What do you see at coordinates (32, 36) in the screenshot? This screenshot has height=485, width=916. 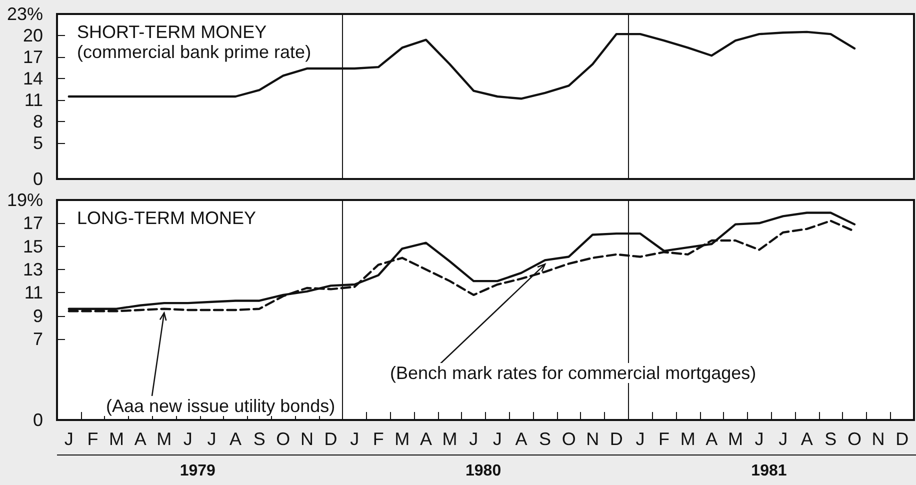 I see `y-tick-label: 20` at bounding box center [32, 36].